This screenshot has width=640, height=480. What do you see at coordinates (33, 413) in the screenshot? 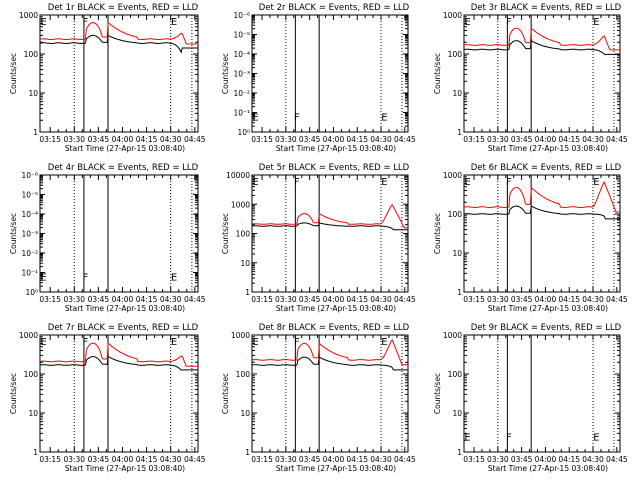
I see `y-tick-label: 10` at bounding box center [33, 413].